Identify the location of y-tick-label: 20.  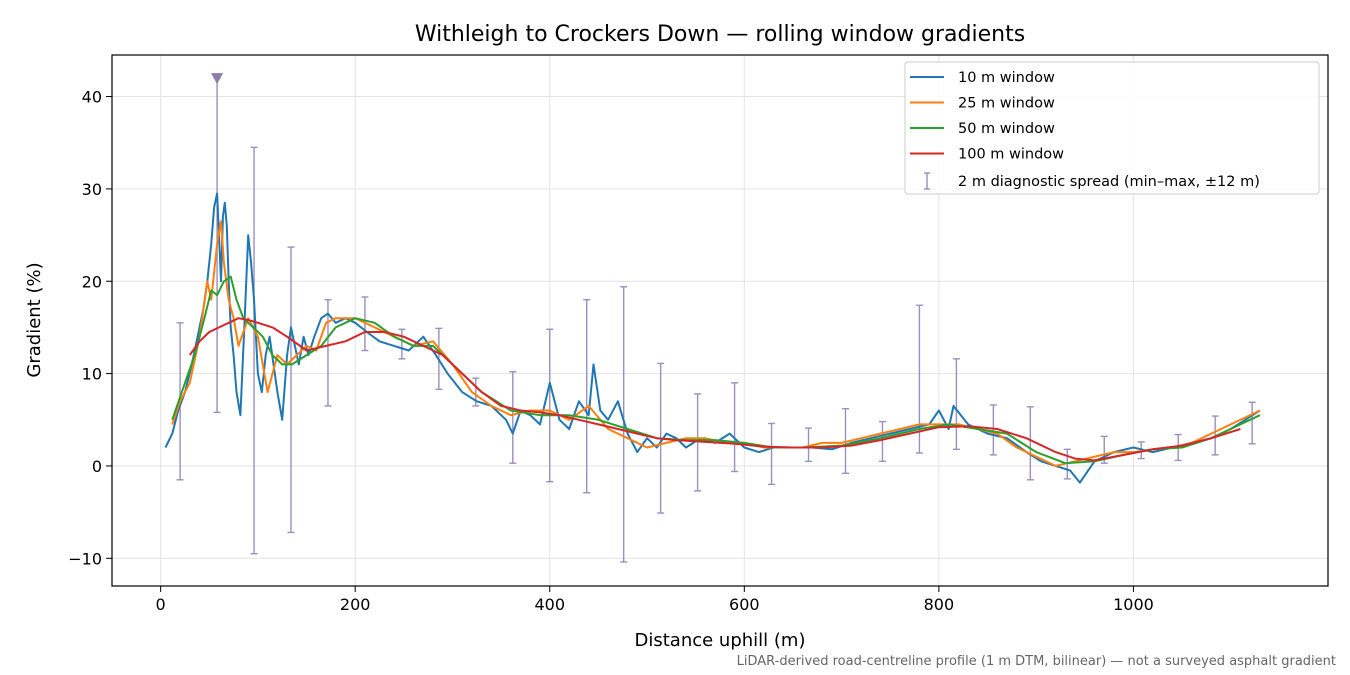
(92, 281).